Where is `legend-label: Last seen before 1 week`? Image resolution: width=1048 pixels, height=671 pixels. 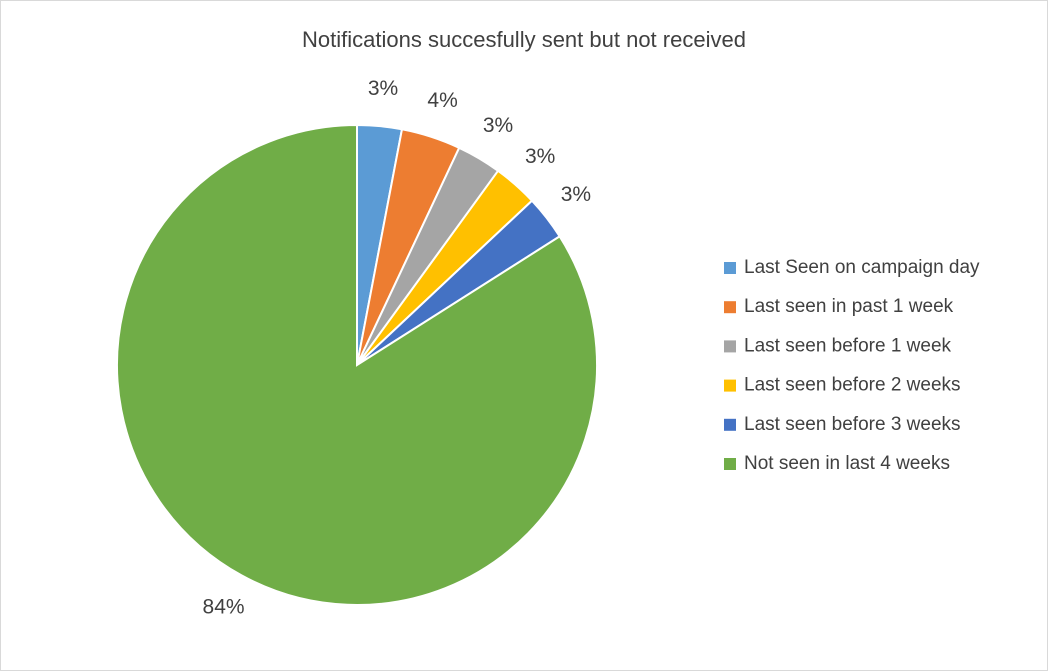 legend-label: Last seen before 1 week is located at coordinates (848, 345).